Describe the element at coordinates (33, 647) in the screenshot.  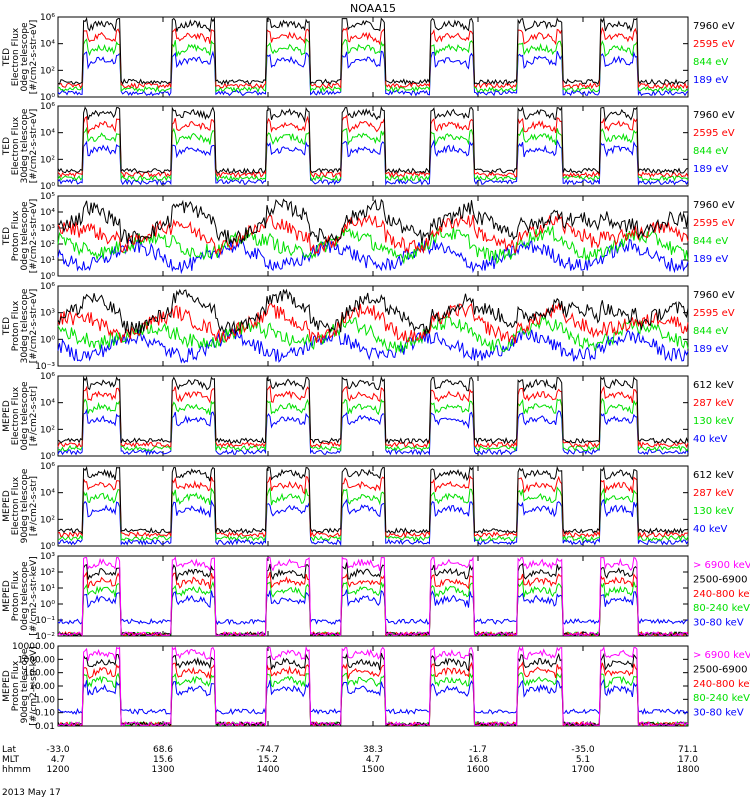
I see `y-tick-label: 10000.00` at that location.